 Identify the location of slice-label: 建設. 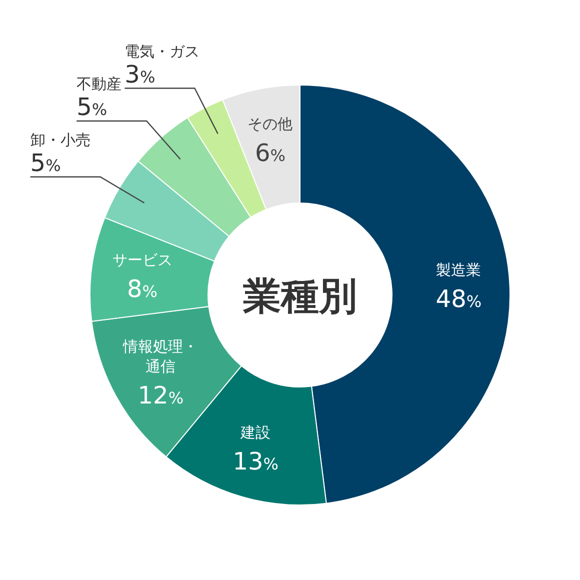
(255, 433).